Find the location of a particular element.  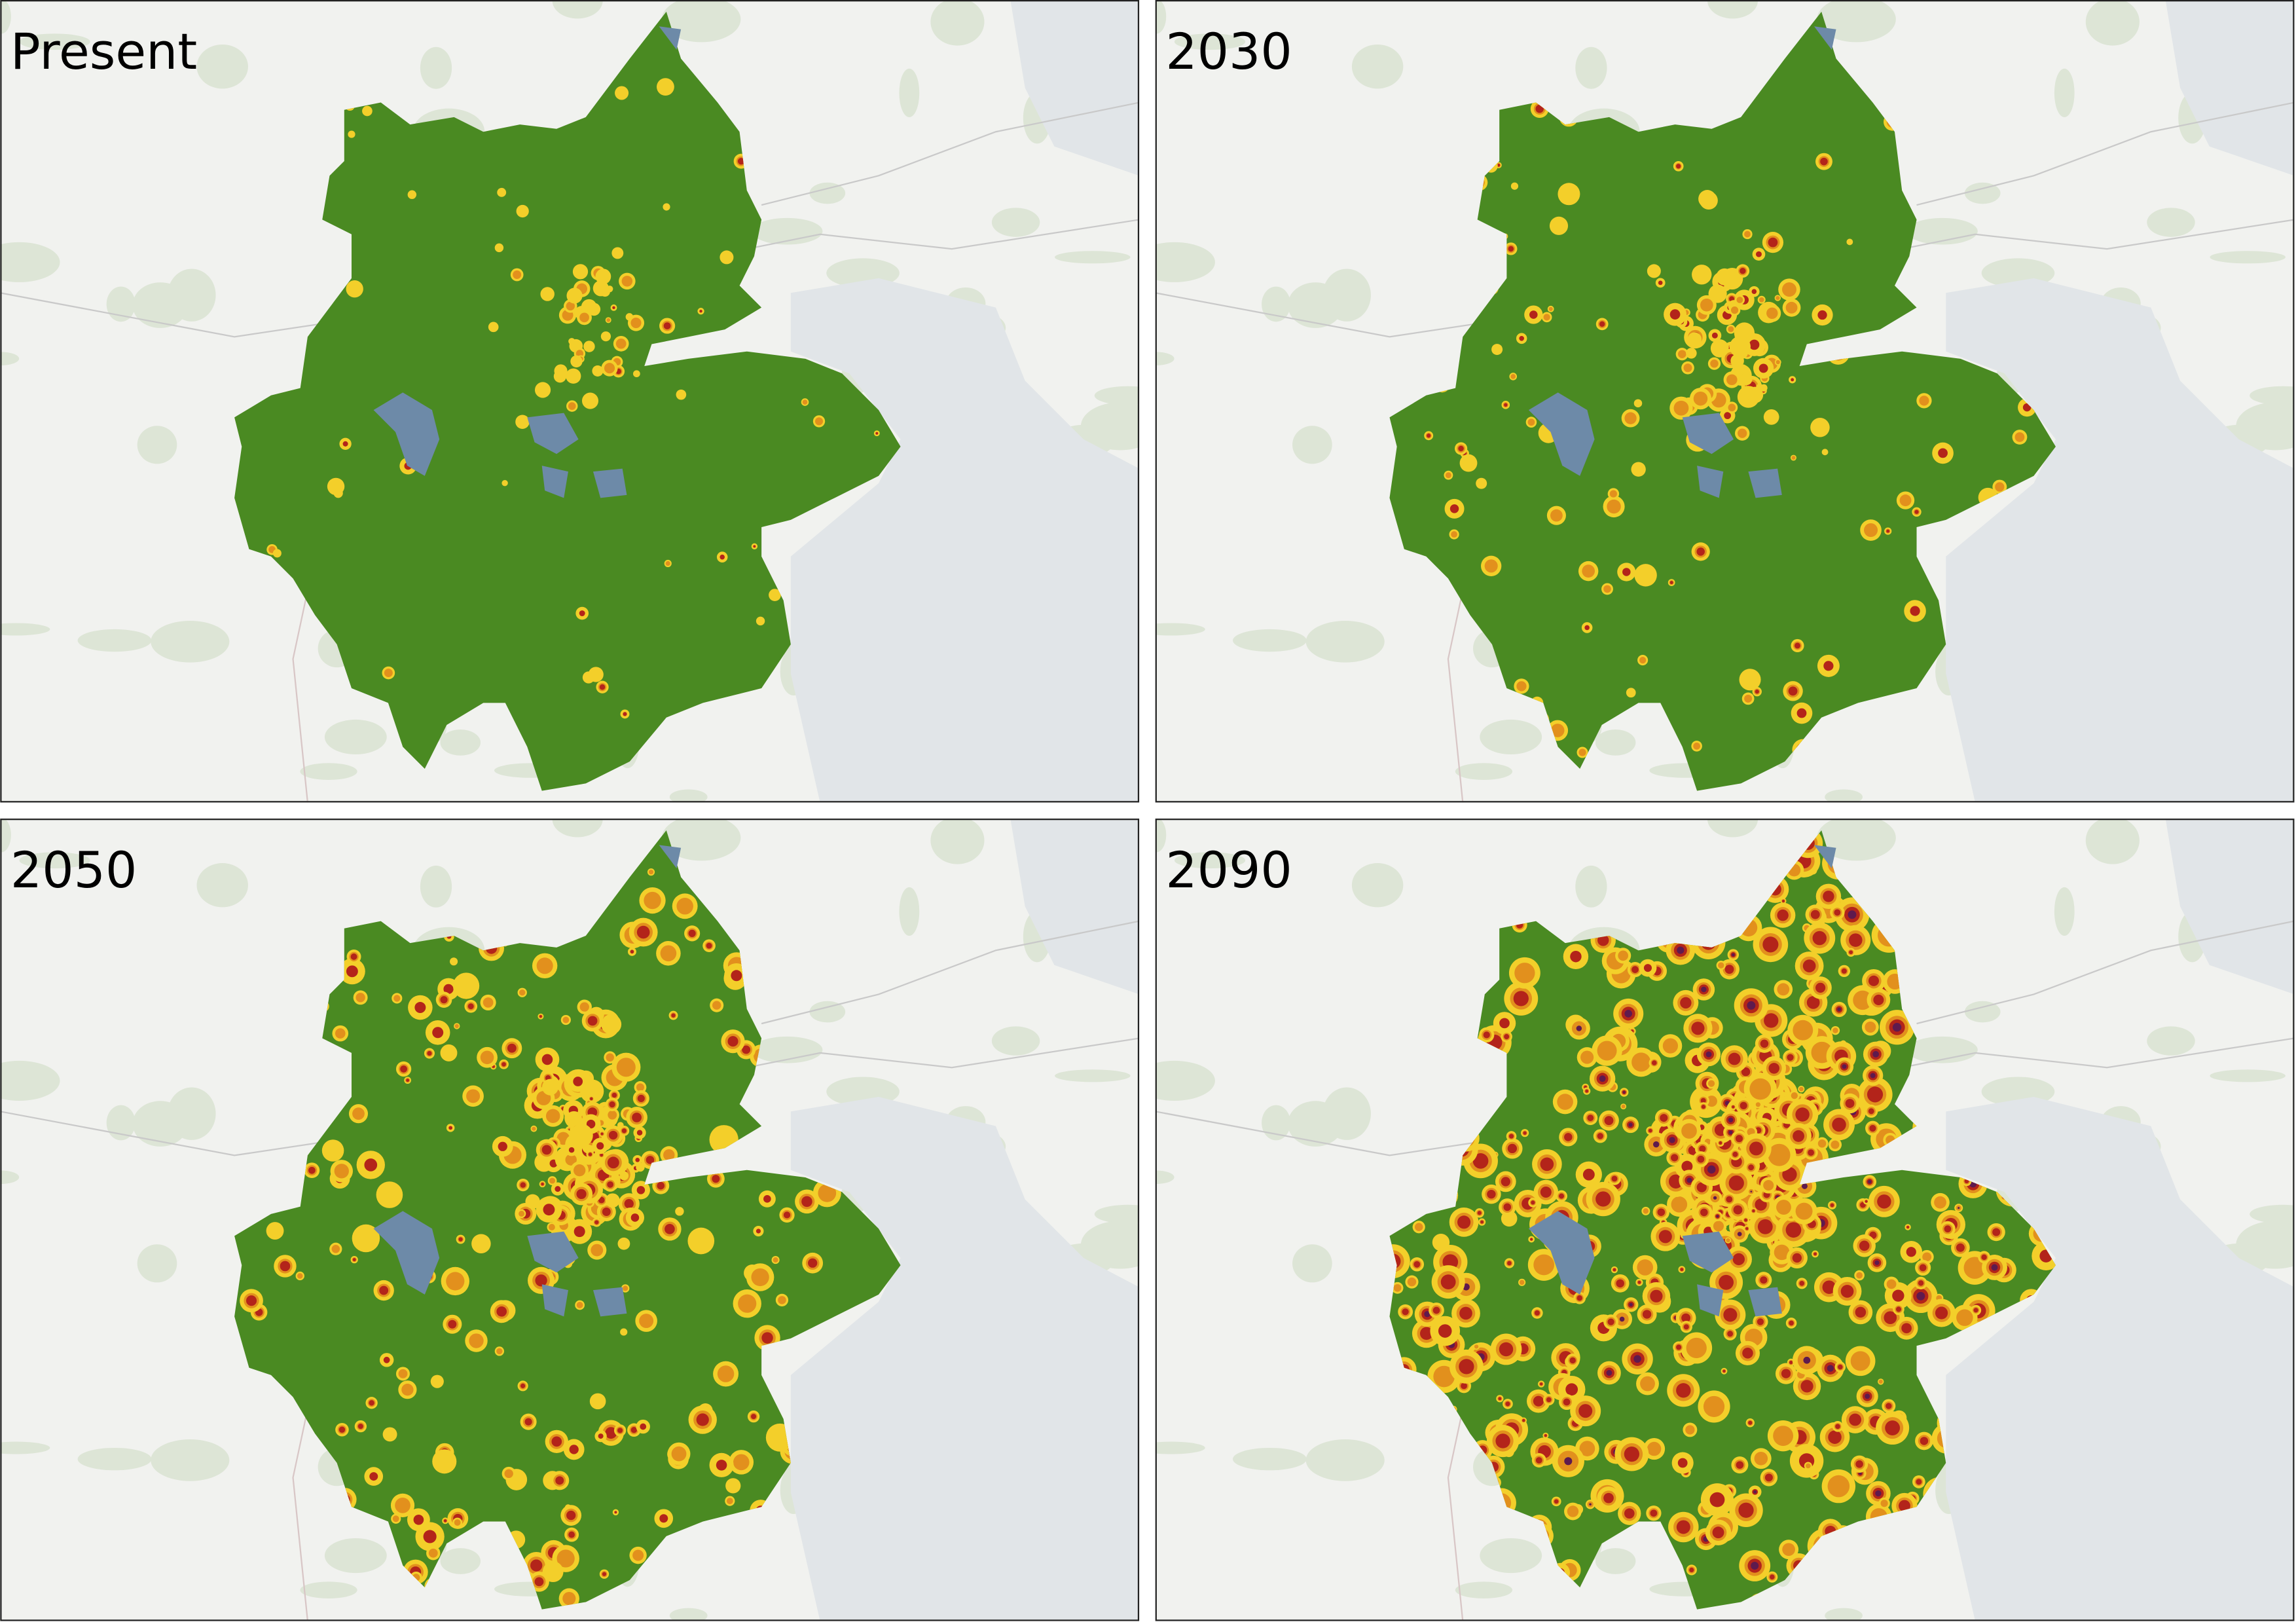

road is located at coordinates (950, 153).